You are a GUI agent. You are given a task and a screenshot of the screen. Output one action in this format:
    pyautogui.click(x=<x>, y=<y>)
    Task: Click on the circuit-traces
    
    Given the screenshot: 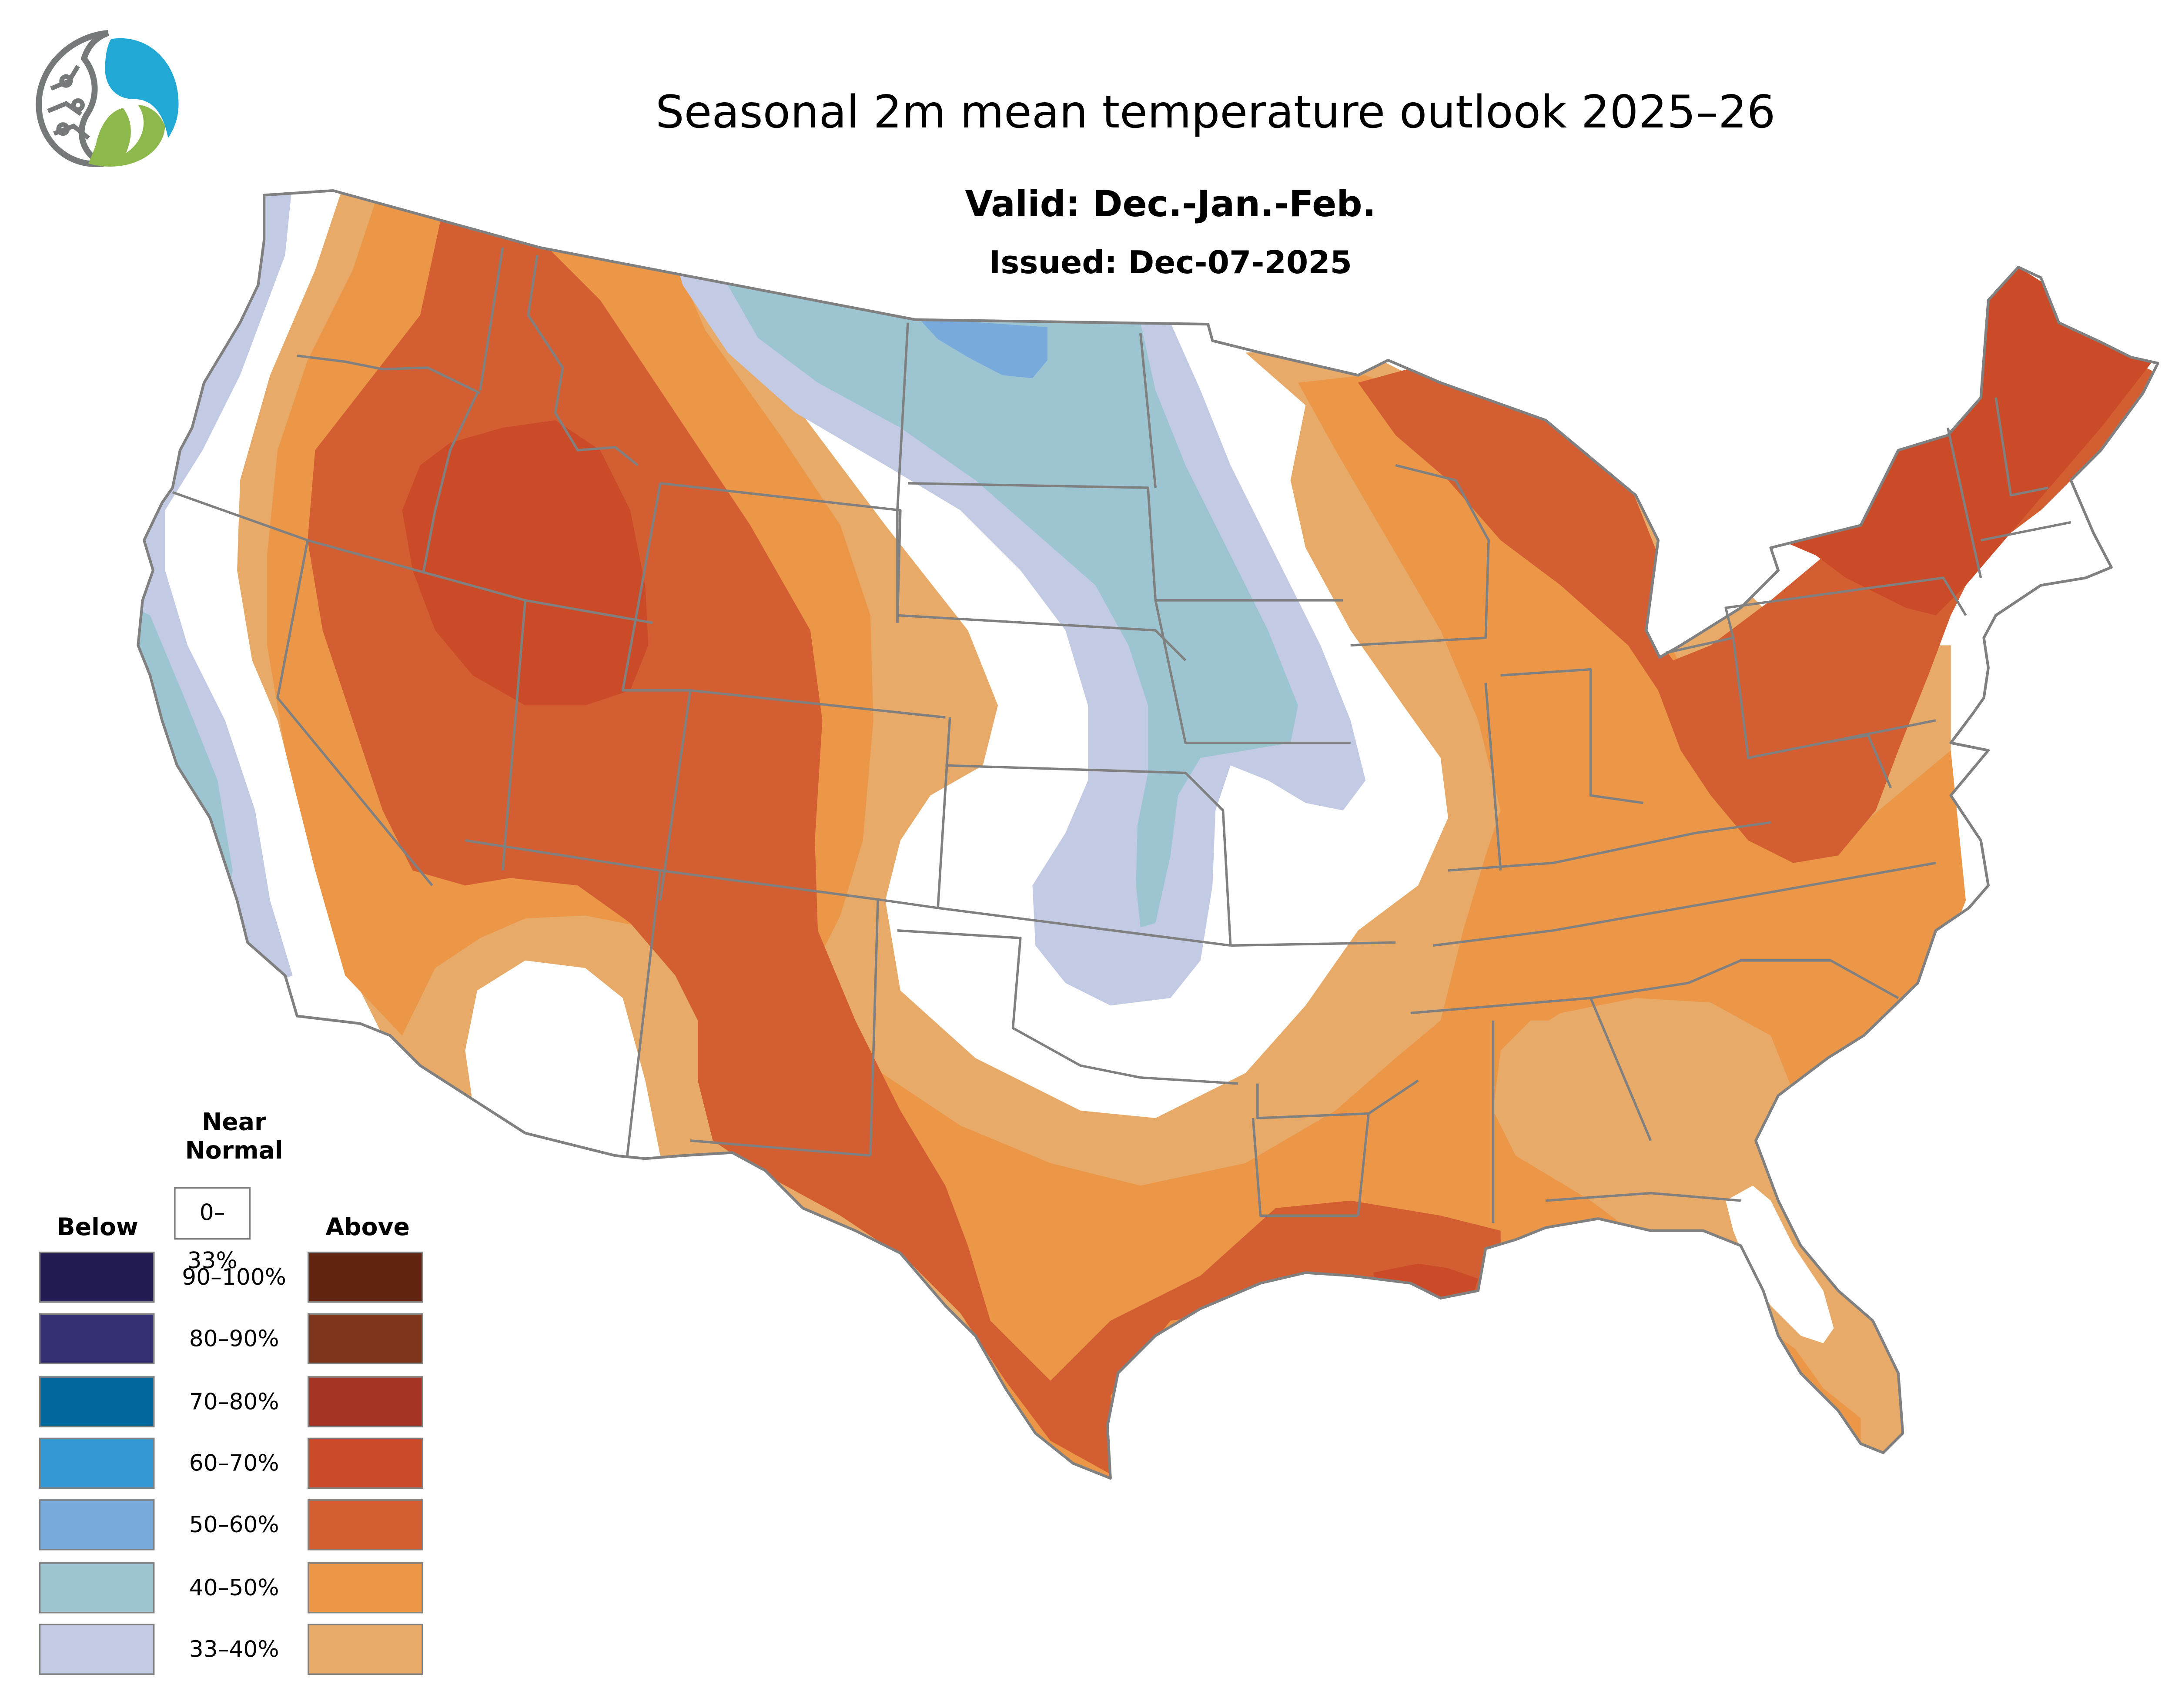 What is the action you would take?
    pyautogui.click(x=68, y=103)
    